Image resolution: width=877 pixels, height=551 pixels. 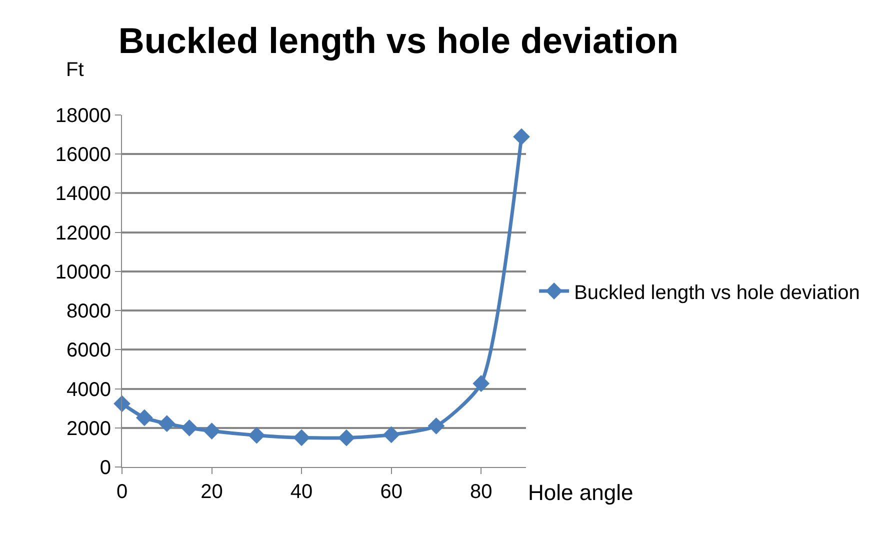 What do you see at coordinates (301, 492) in the screenshot?
I see `x-tick-label: 40` at bounding box center [301, 492].